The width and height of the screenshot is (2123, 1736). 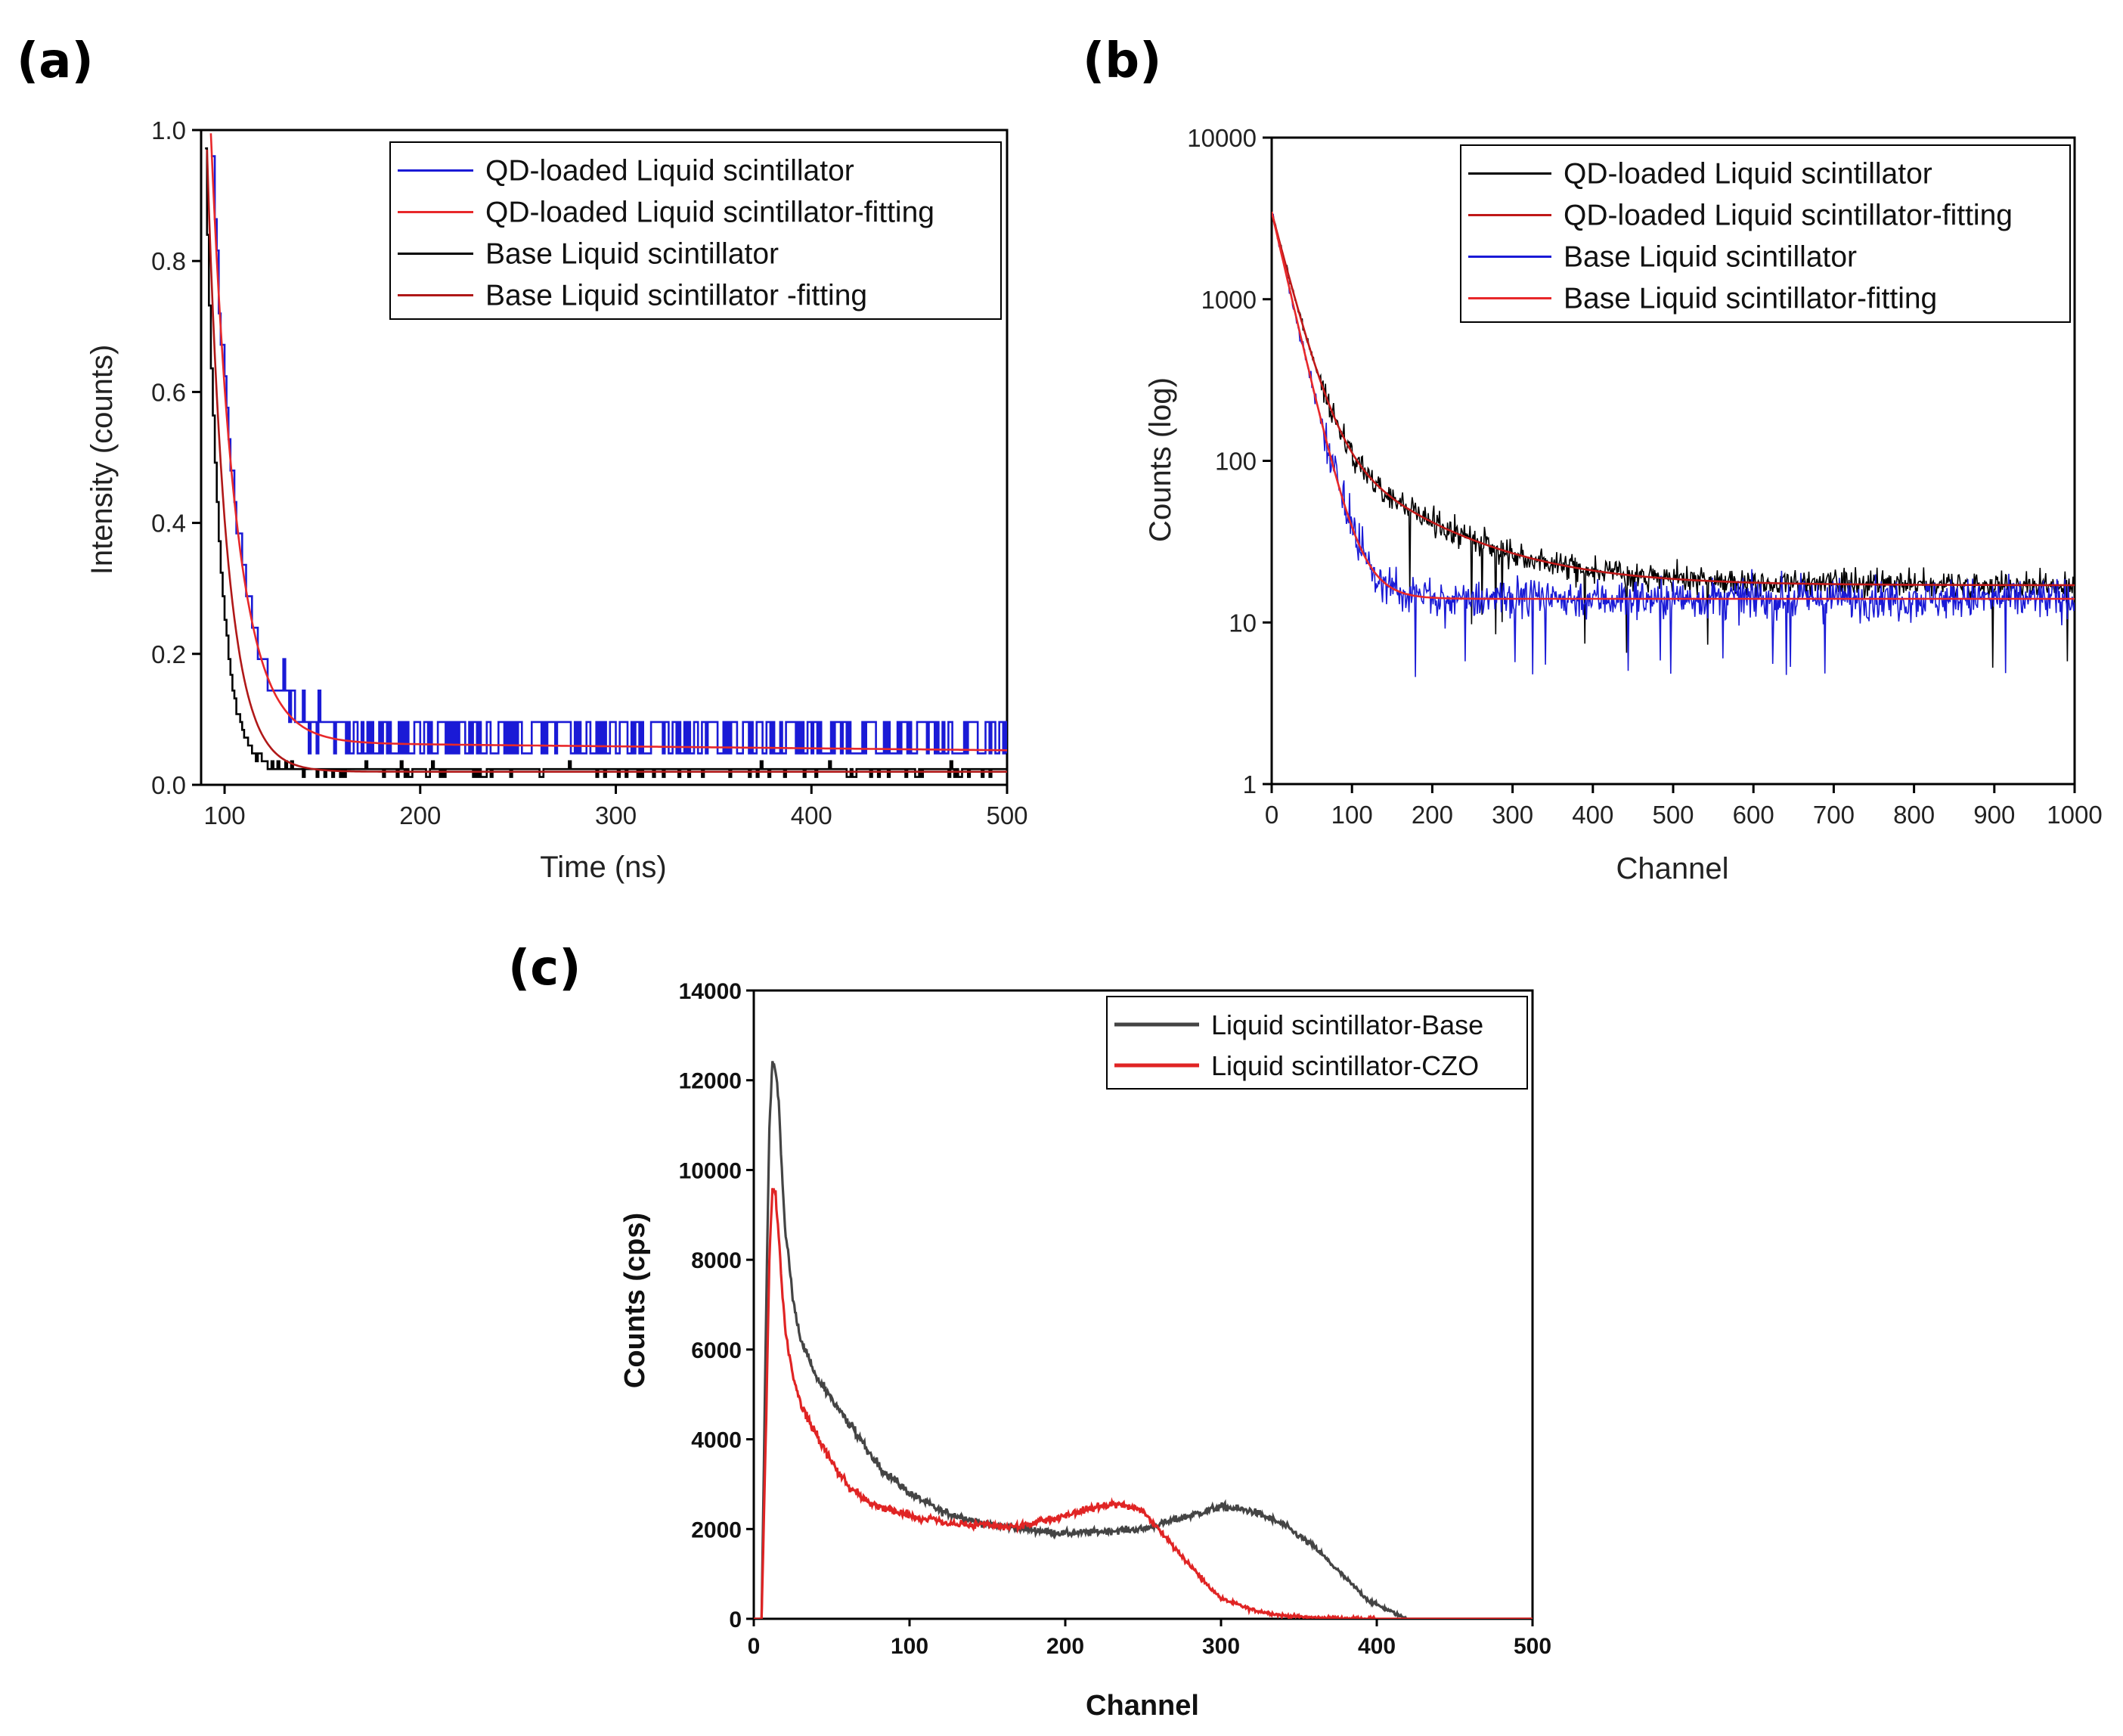 What do you see at coordinates (1914, 815) in the screenshot?
I see `x-tick-label: 800` at bounding box center [1914, 815].